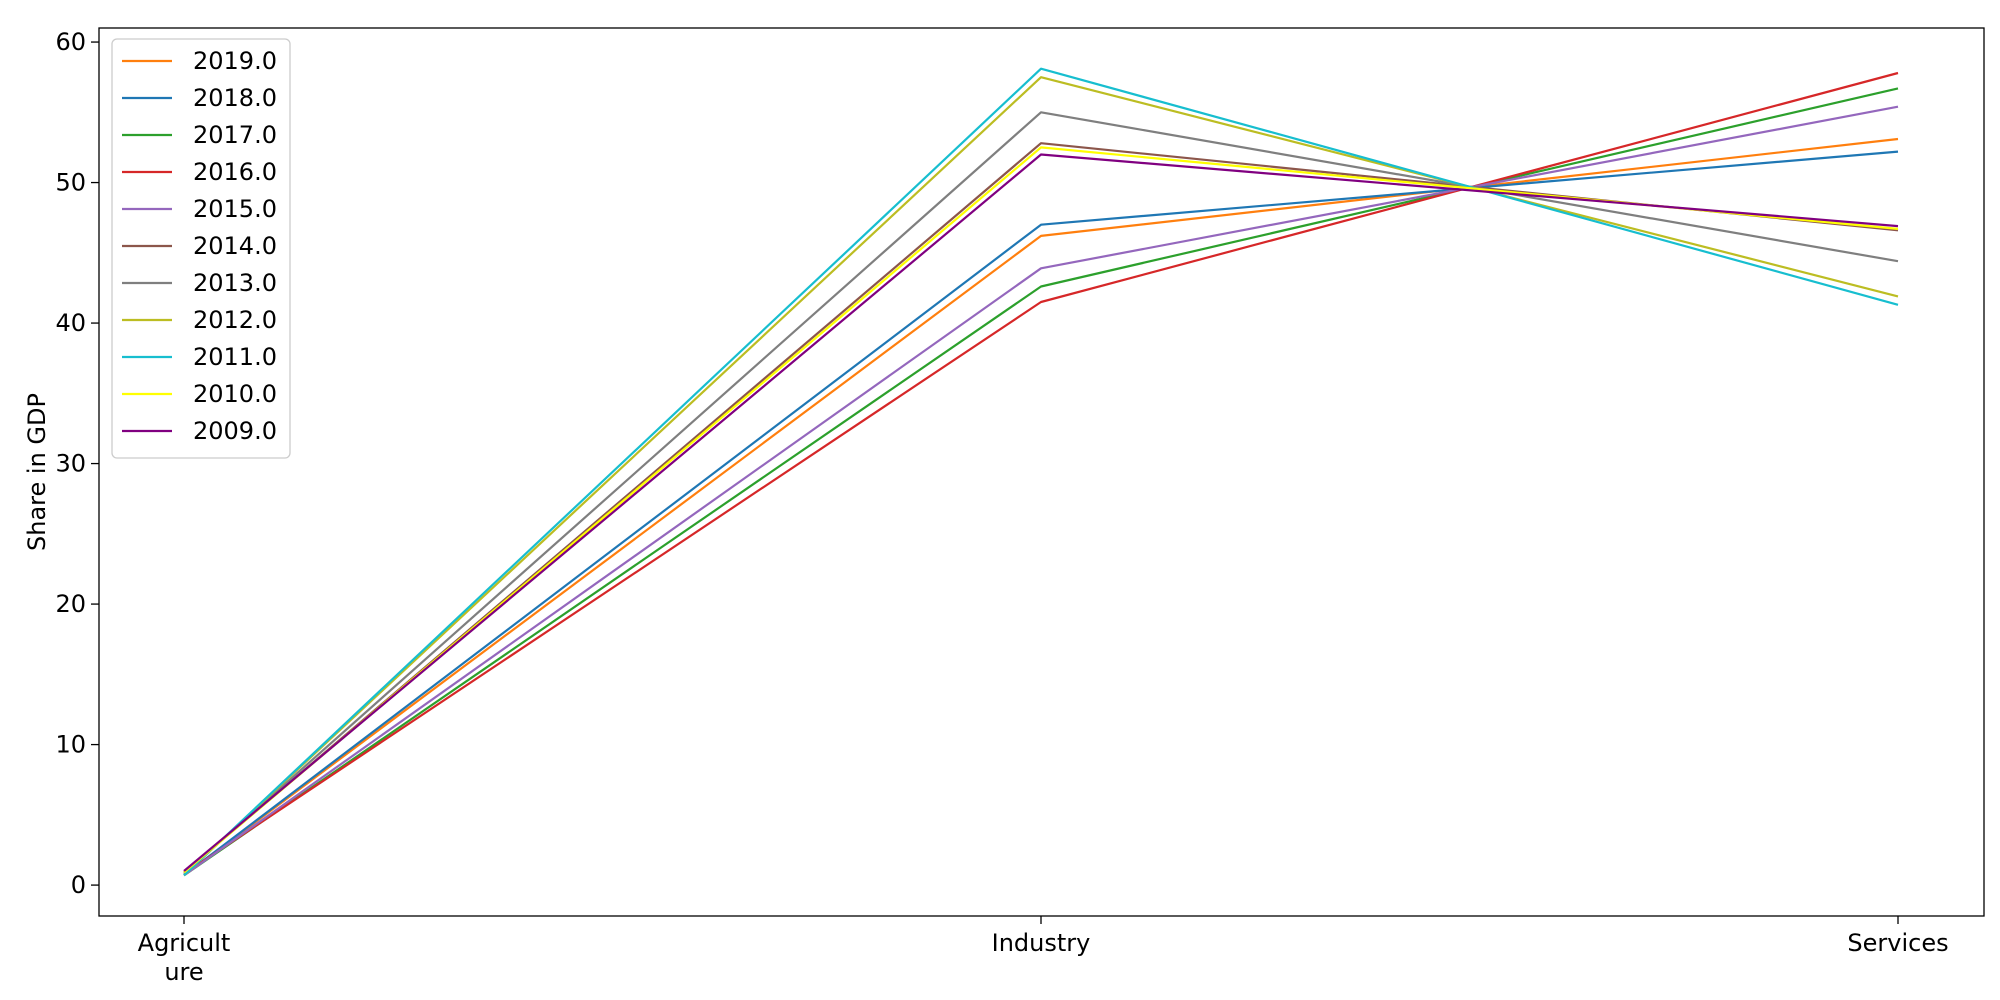 The image size is (2000, 1000). Describe the element at coordinates (235, 431) in the screenshot. I see `legend-label: 2009.0` at that location.